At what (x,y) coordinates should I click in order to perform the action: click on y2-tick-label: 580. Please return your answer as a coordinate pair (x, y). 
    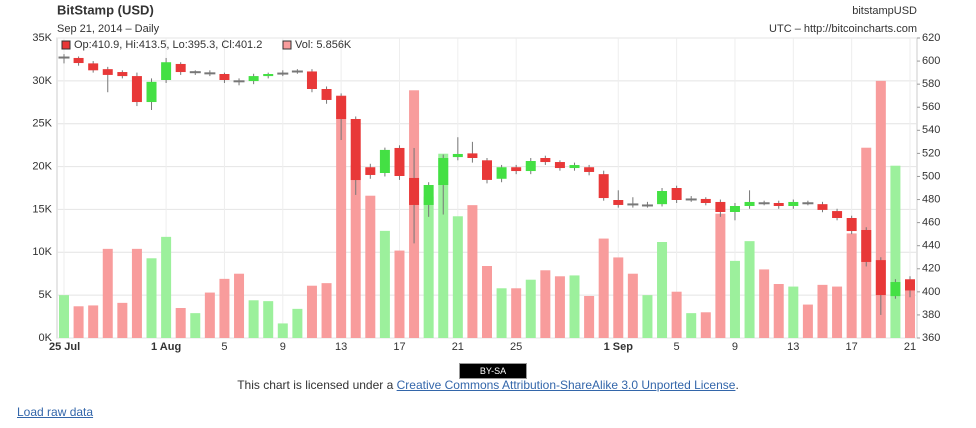
    Looking at the image, I should click on (931, 84).